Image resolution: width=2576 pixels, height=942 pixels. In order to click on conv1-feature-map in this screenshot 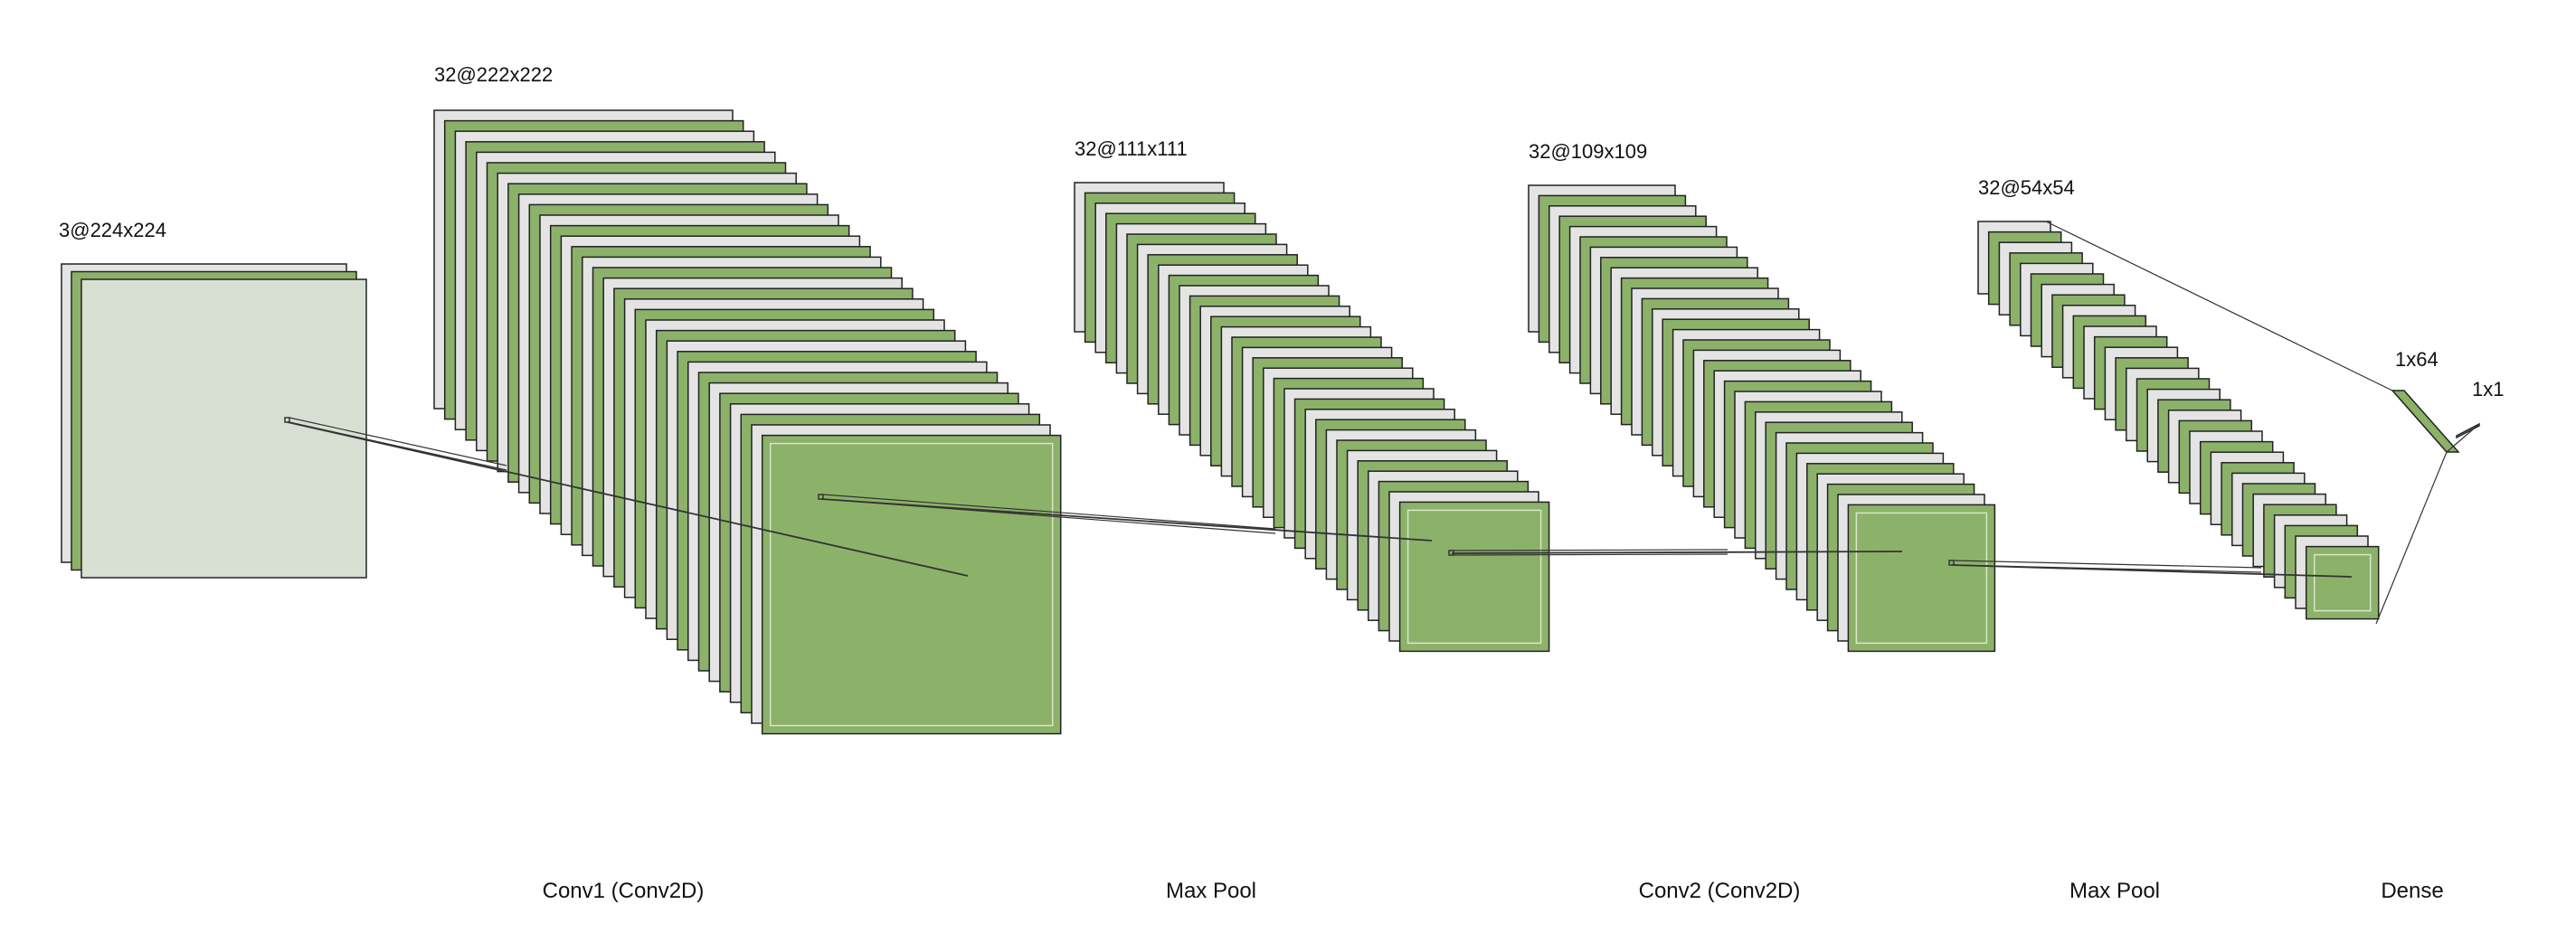, I will do `click(912, 584)`.